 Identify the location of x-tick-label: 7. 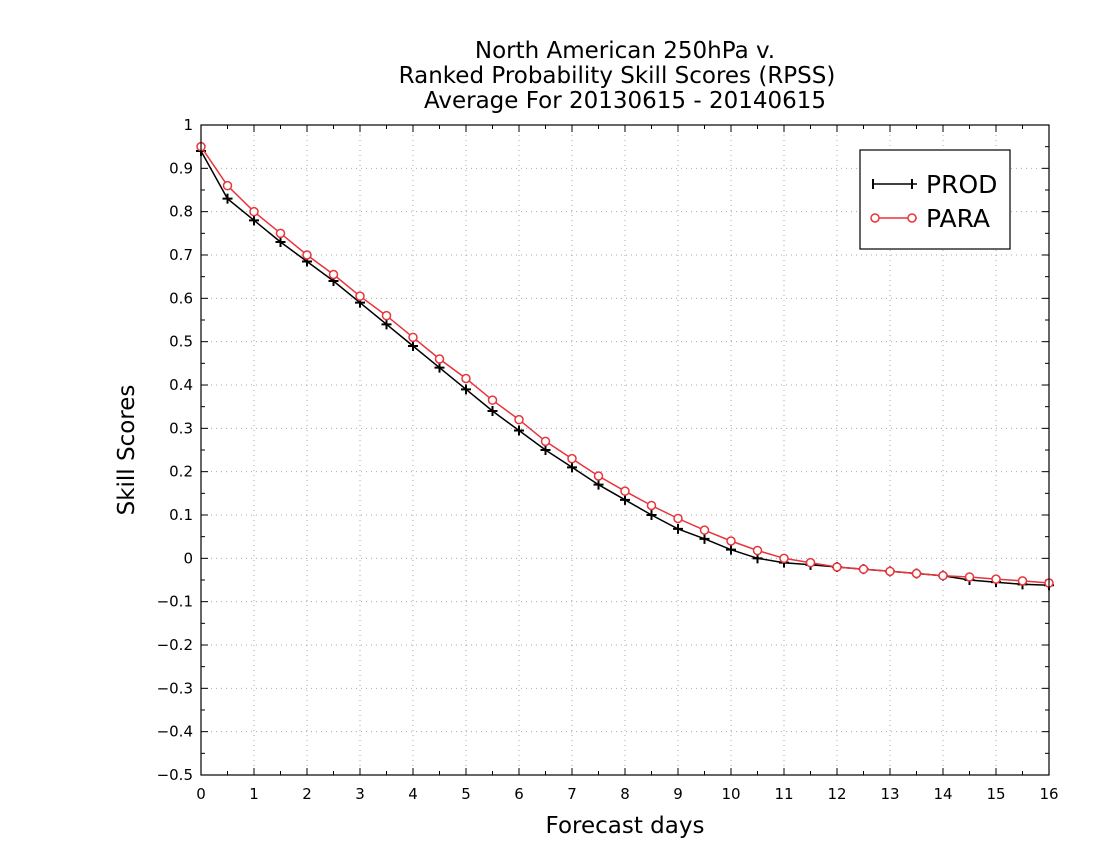
(572, 794).